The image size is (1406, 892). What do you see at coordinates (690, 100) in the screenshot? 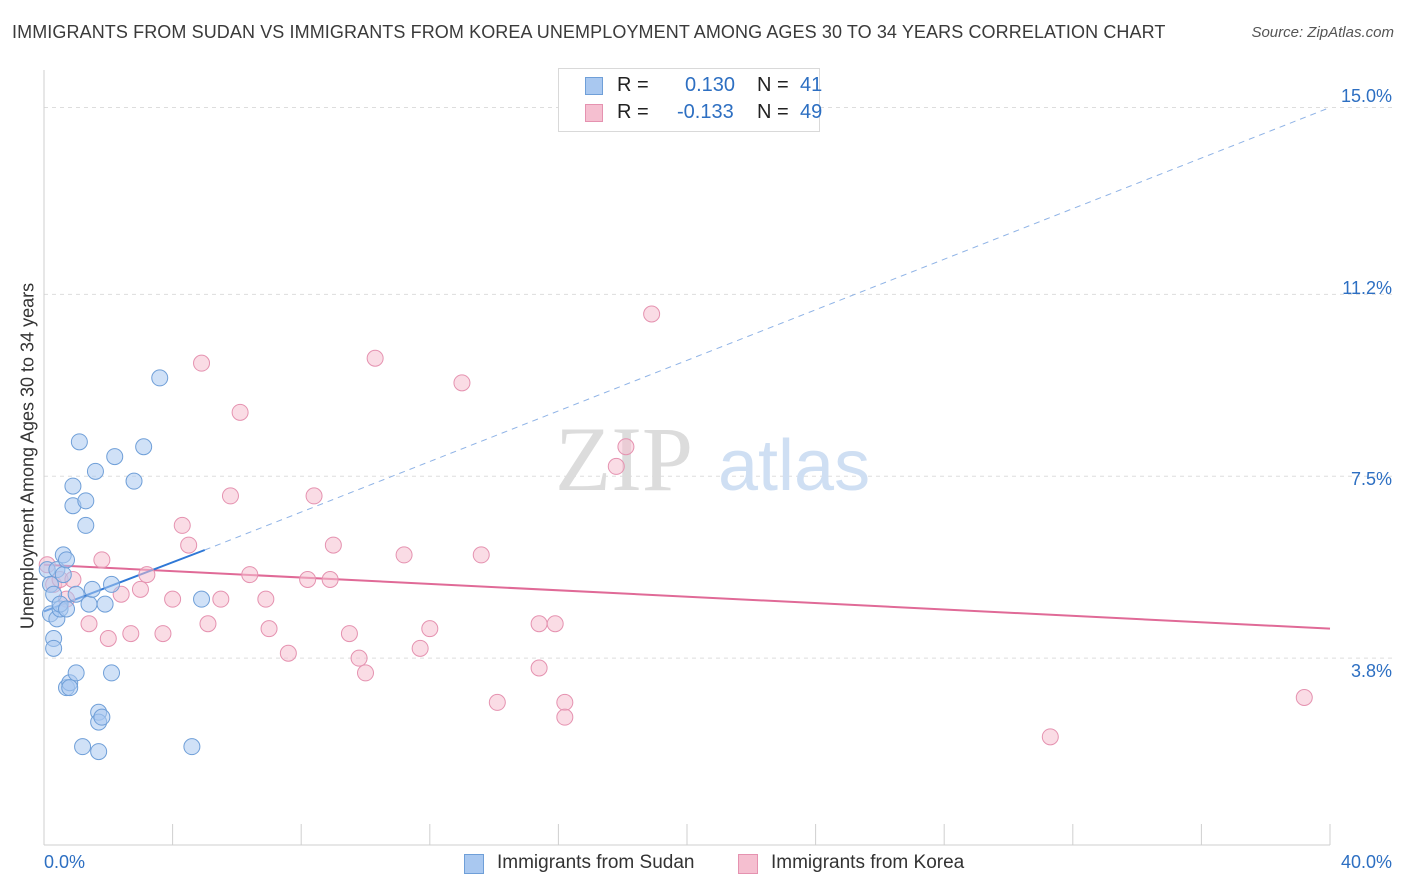
I see `correlation-legend: R = 0.130 N = 41 R = -0.133 N = 49` at bounding box center [690, 100].